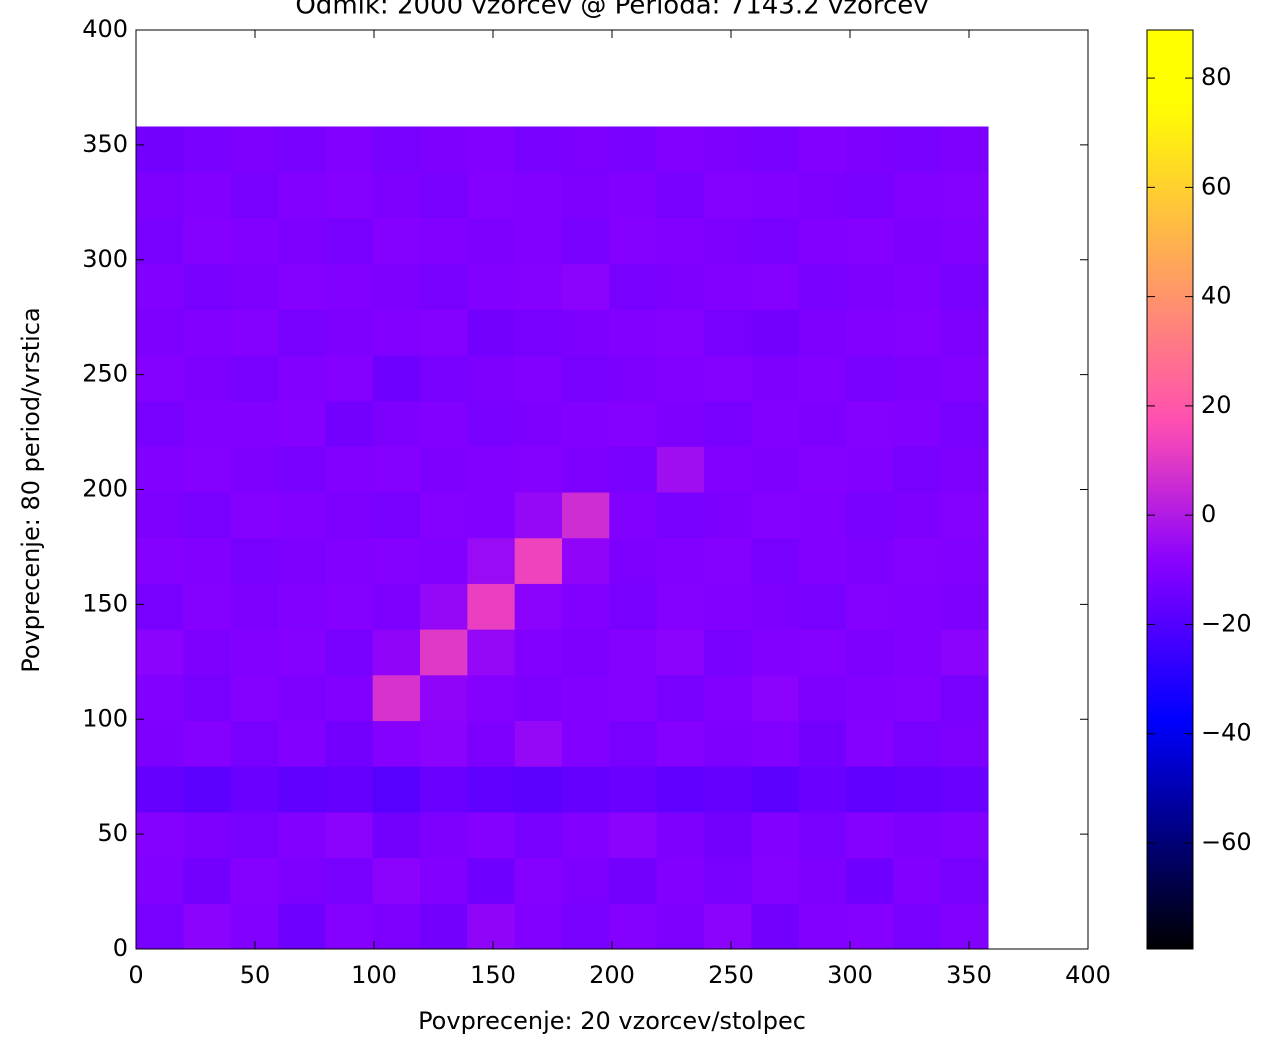 This screenshot has width=1273, height=1043. I want to click on y-tick-label: 200, so click(105, 489).